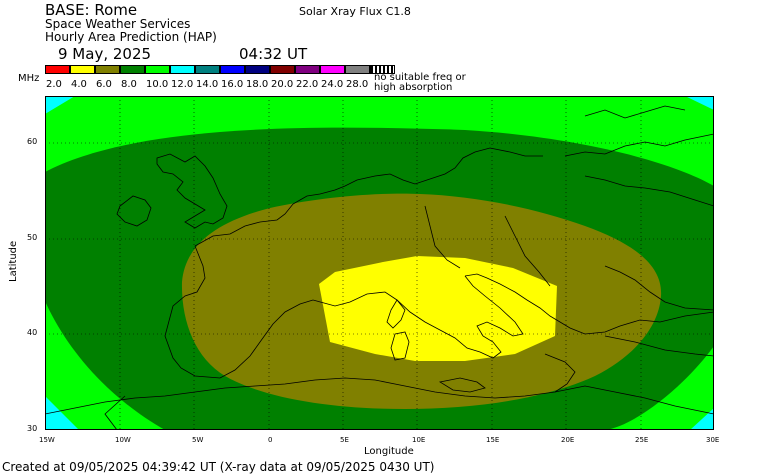  Describe the element at coordinates (182, 84) in the screenshot. I see `scale-label-5: 12.0` at that location.